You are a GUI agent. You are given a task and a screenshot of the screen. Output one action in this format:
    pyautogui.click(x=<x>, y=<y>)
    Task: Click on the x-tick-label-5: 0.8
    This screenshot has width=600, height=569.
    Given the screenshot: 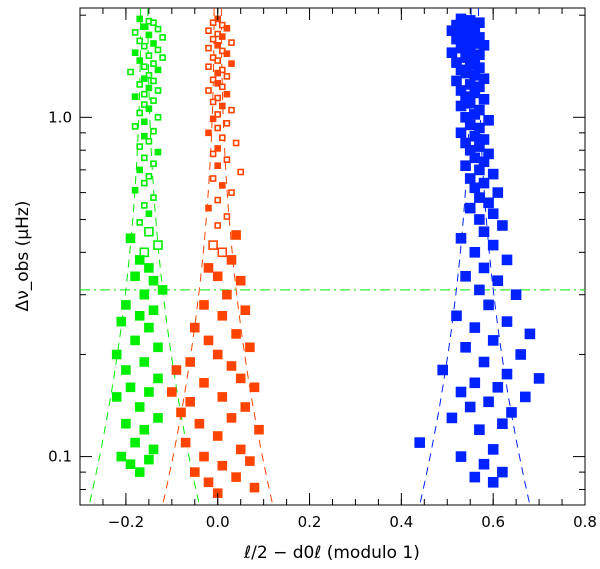 What is the action you would take?
    pyautogui.click(x=585, y=522)
    